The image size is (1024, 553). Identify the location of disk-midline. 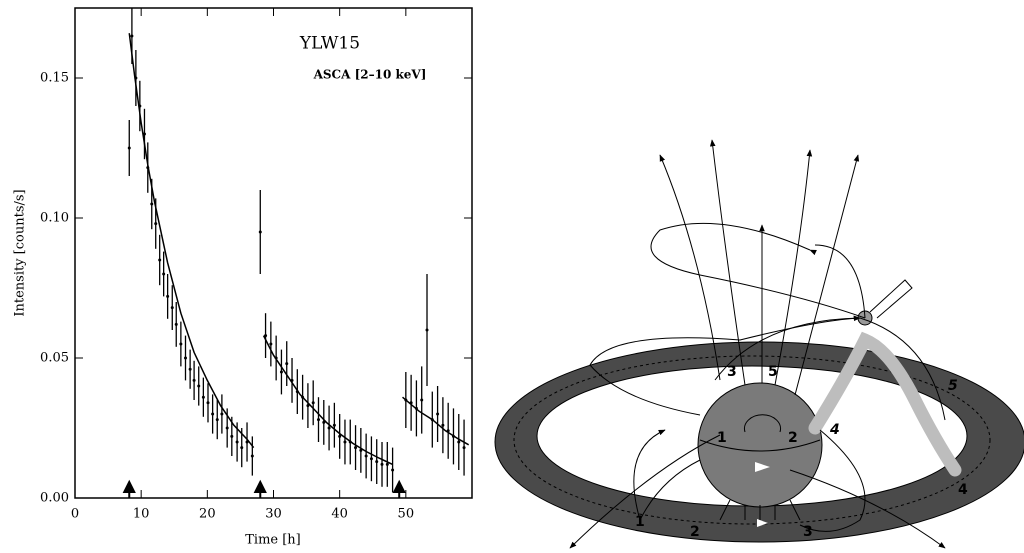
(752, 440).